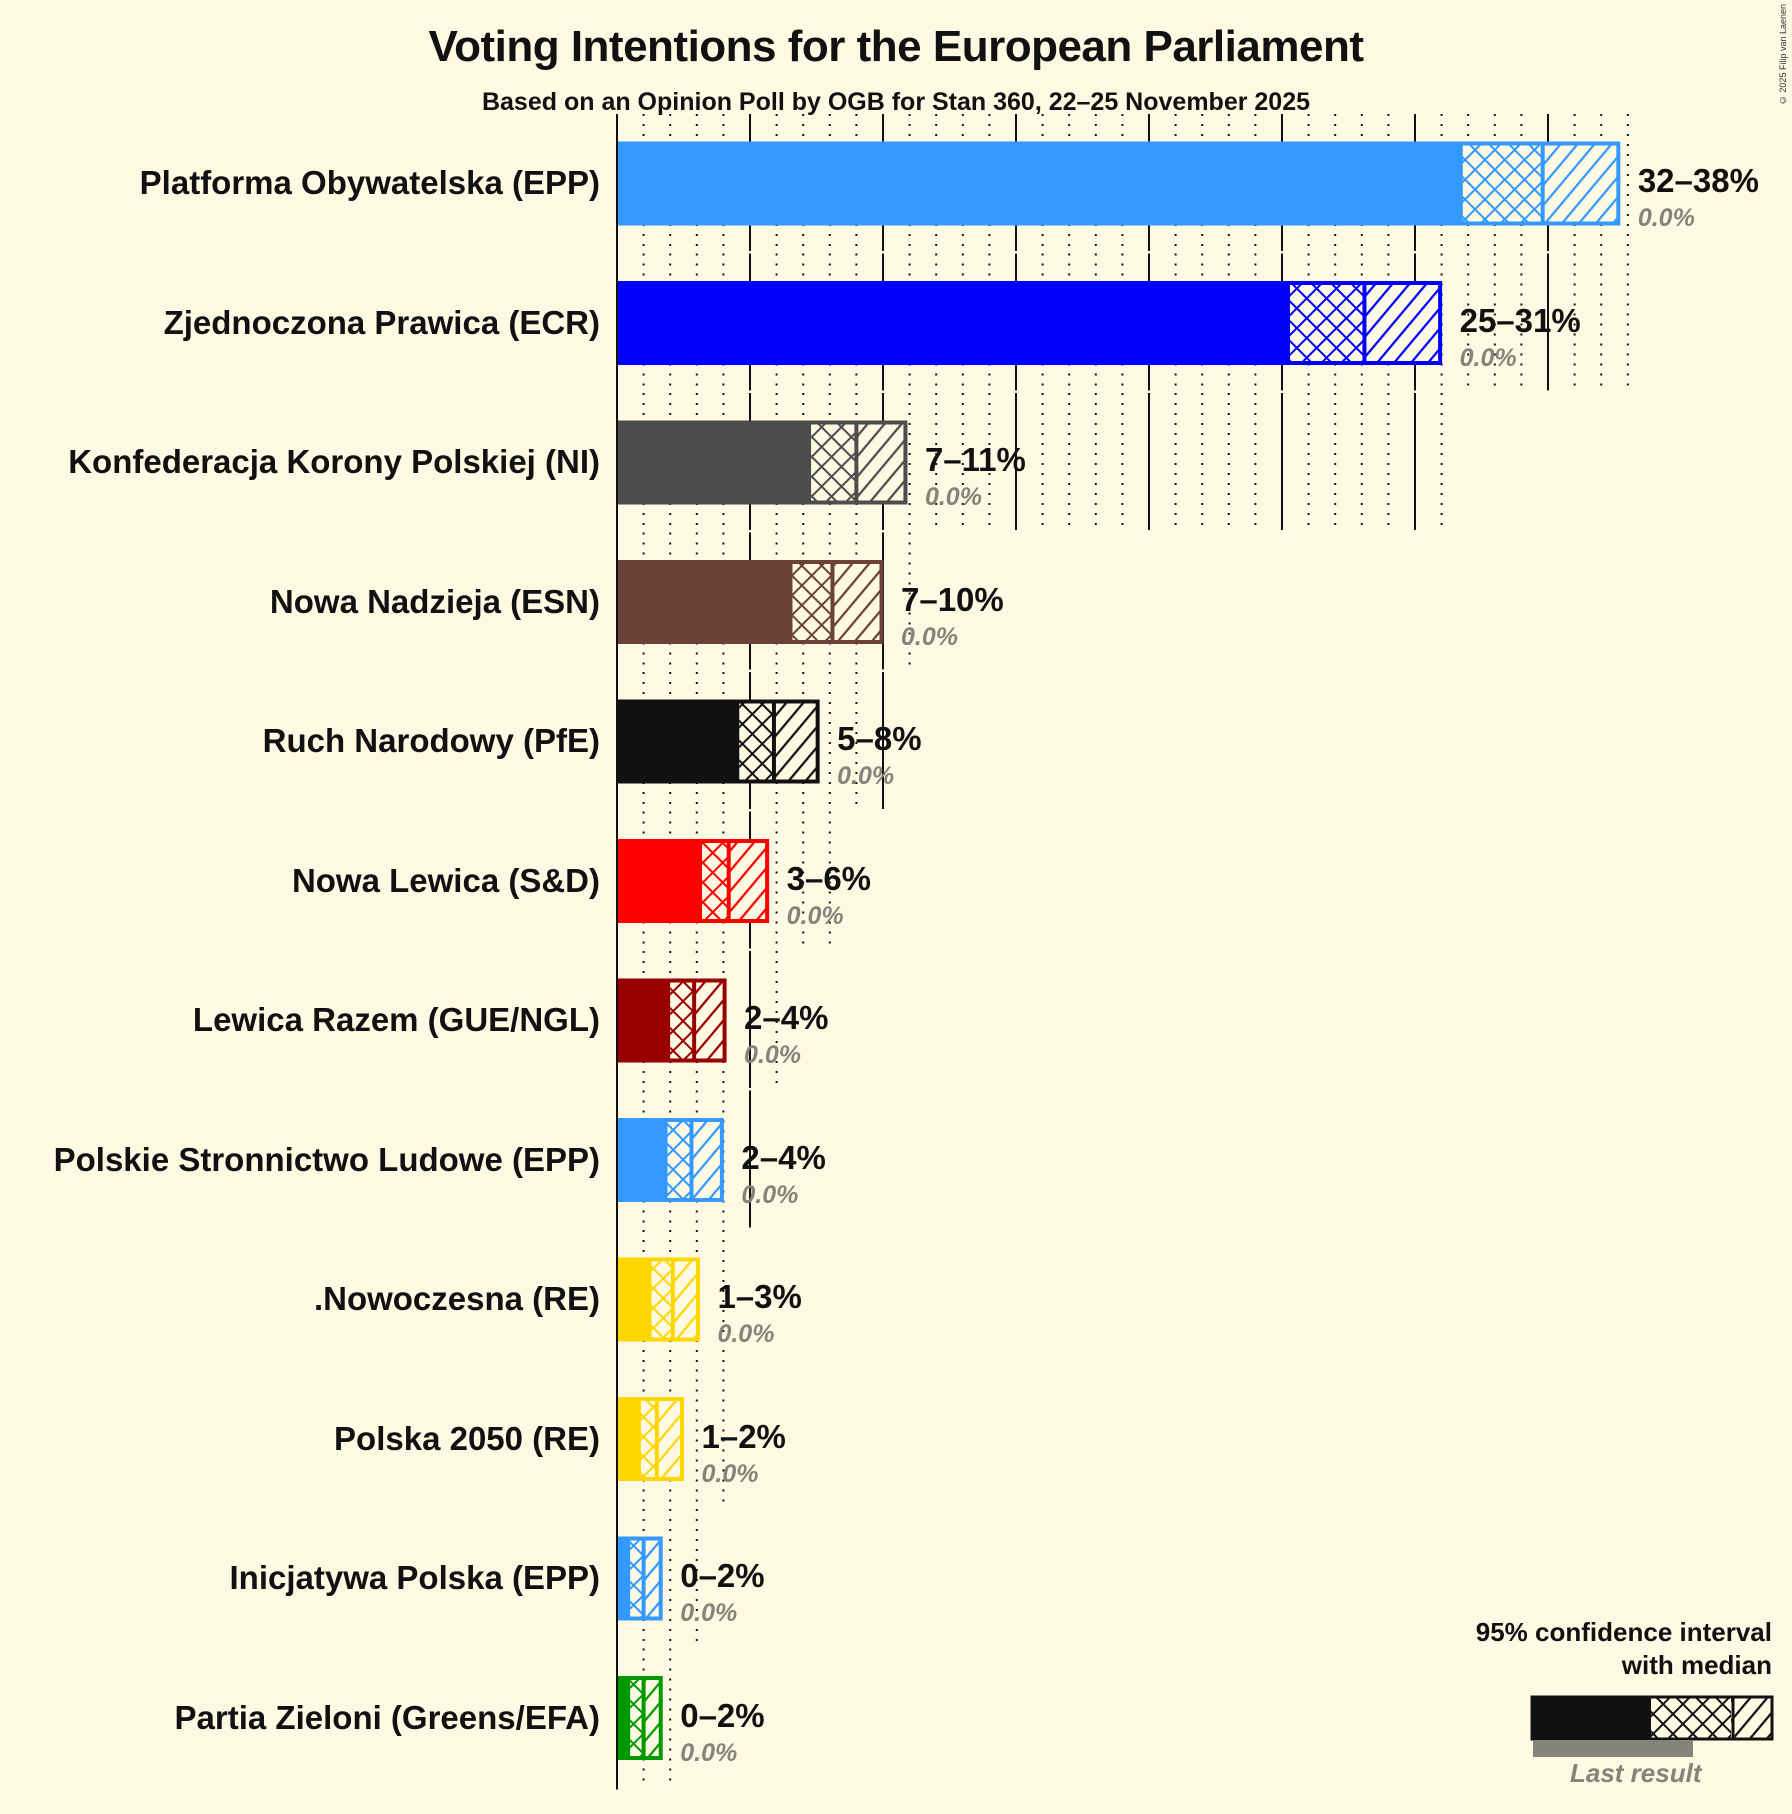  I want to click on legend-outline, so click(1652, 1718).